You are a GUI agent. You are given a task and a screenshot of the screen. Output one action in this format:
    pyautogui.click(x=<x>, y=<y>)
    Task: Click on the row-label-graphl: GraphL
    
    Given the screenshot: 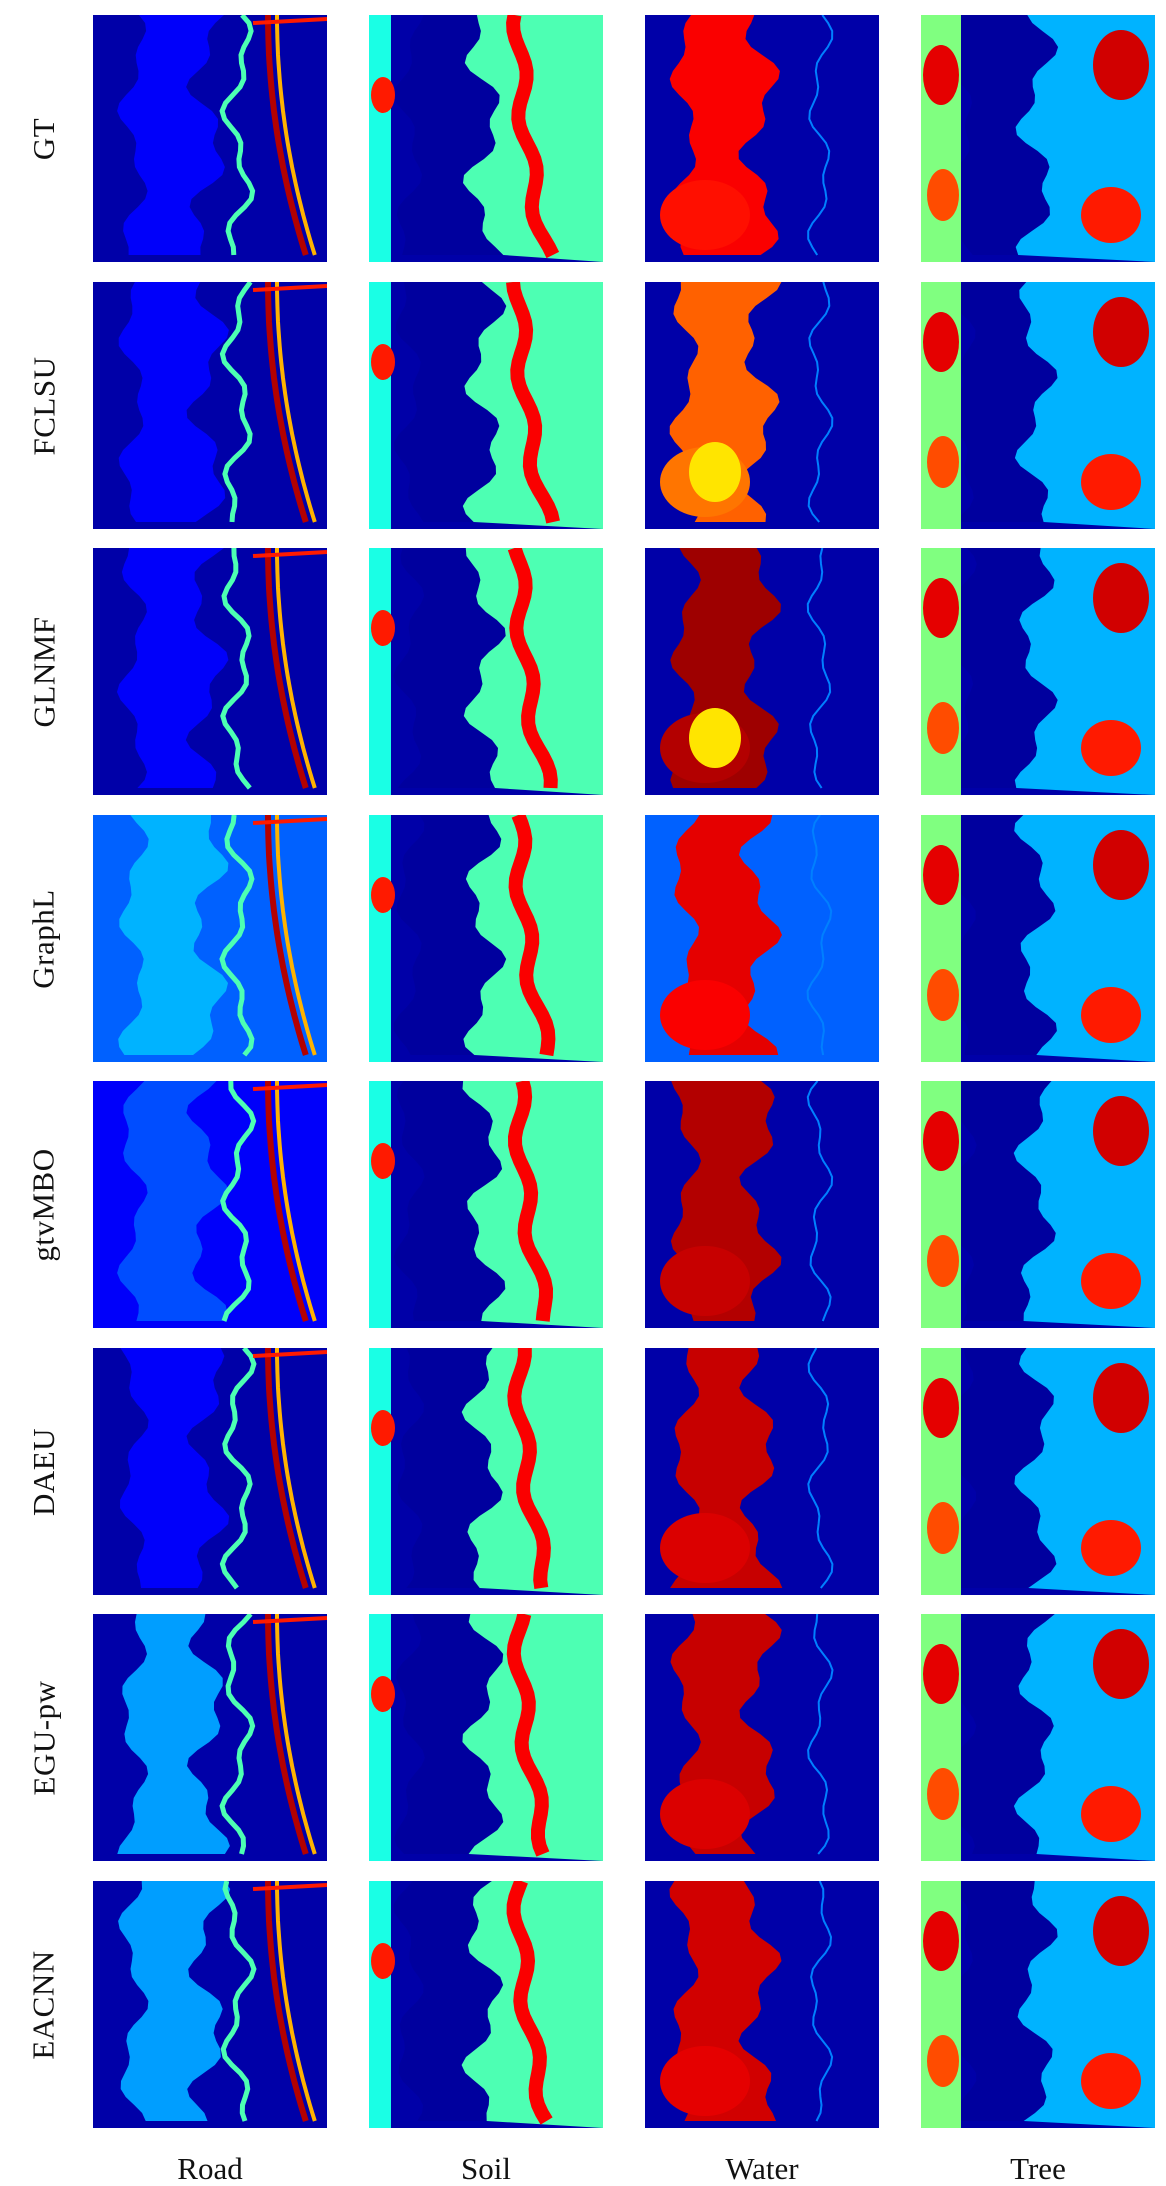 What is the action you would take?
    pyautogui.click(x=44, y=938)
    